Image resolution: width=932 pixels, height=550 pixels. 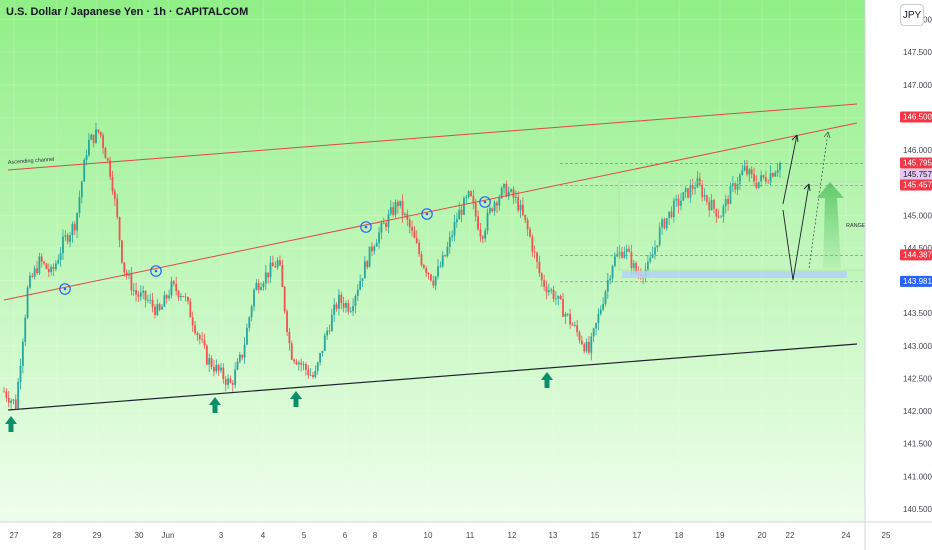 What do you see at coordinates (14, 535) in the screenshot?
I see `x-tick-label: 27` at bounding box center [14, 535].